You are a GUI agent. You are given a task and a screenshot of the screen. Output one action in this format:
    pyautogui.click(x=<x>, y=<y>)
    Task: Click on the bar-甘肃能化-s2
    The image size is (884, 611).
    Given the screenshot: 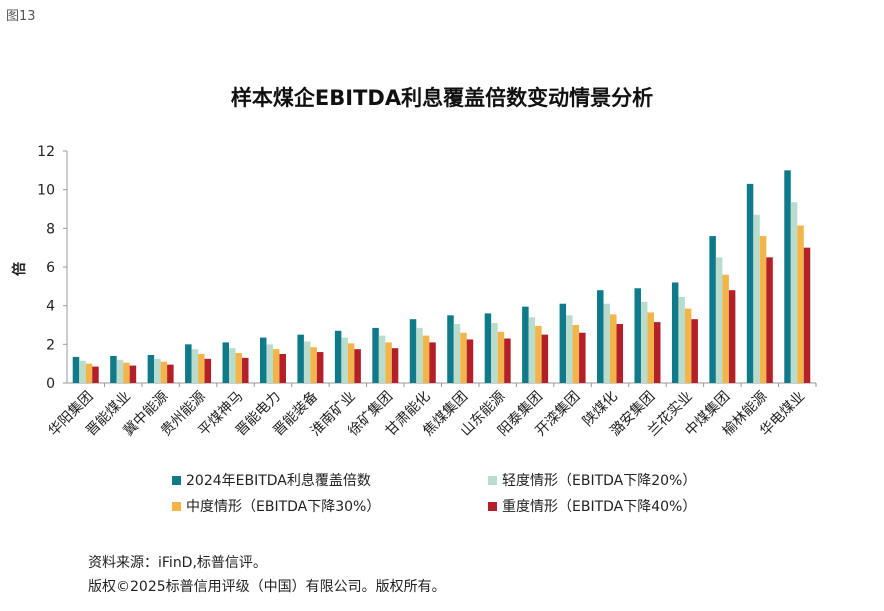 What is the action you would take?
    pyautogui.click(x=426, y=359)
    